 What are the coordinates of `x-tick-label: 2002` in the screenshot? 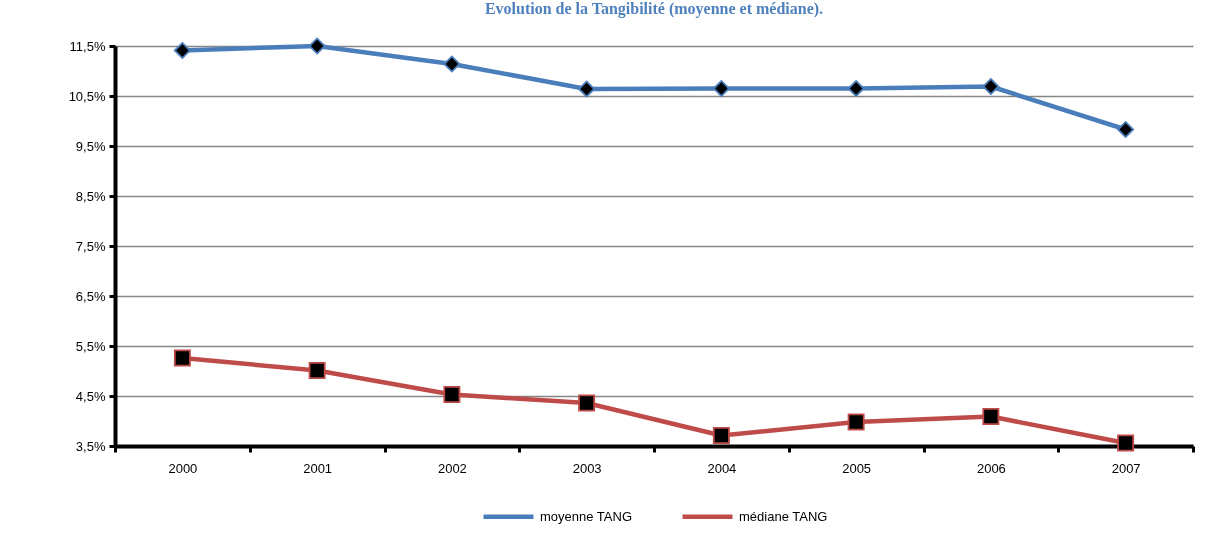 It's located at (452, 468).